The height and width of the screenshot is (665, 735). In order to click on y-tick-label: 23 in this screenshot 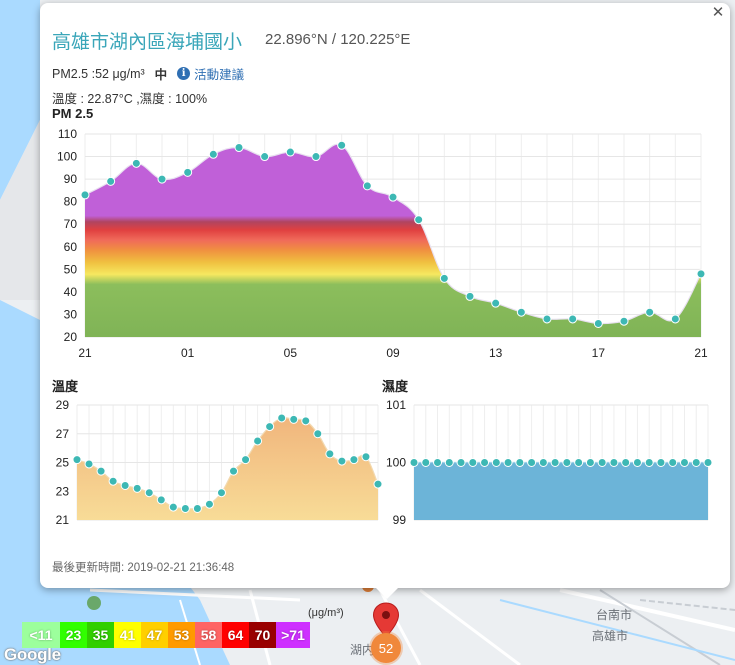, I will do `click(63, 491)`.